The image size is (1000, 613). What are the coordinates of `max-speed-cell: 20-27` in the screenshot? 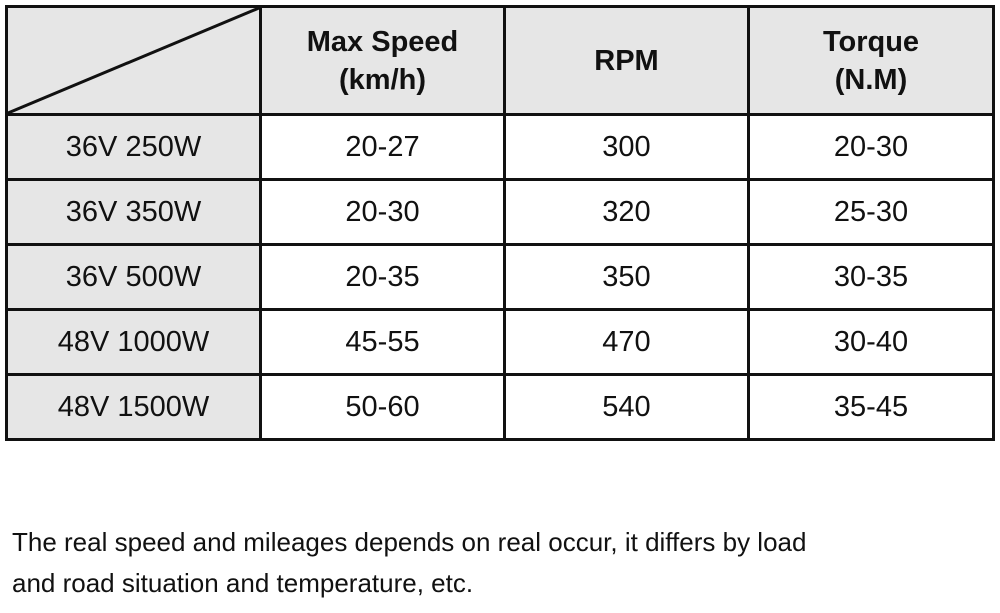 It's located at (382, 147).